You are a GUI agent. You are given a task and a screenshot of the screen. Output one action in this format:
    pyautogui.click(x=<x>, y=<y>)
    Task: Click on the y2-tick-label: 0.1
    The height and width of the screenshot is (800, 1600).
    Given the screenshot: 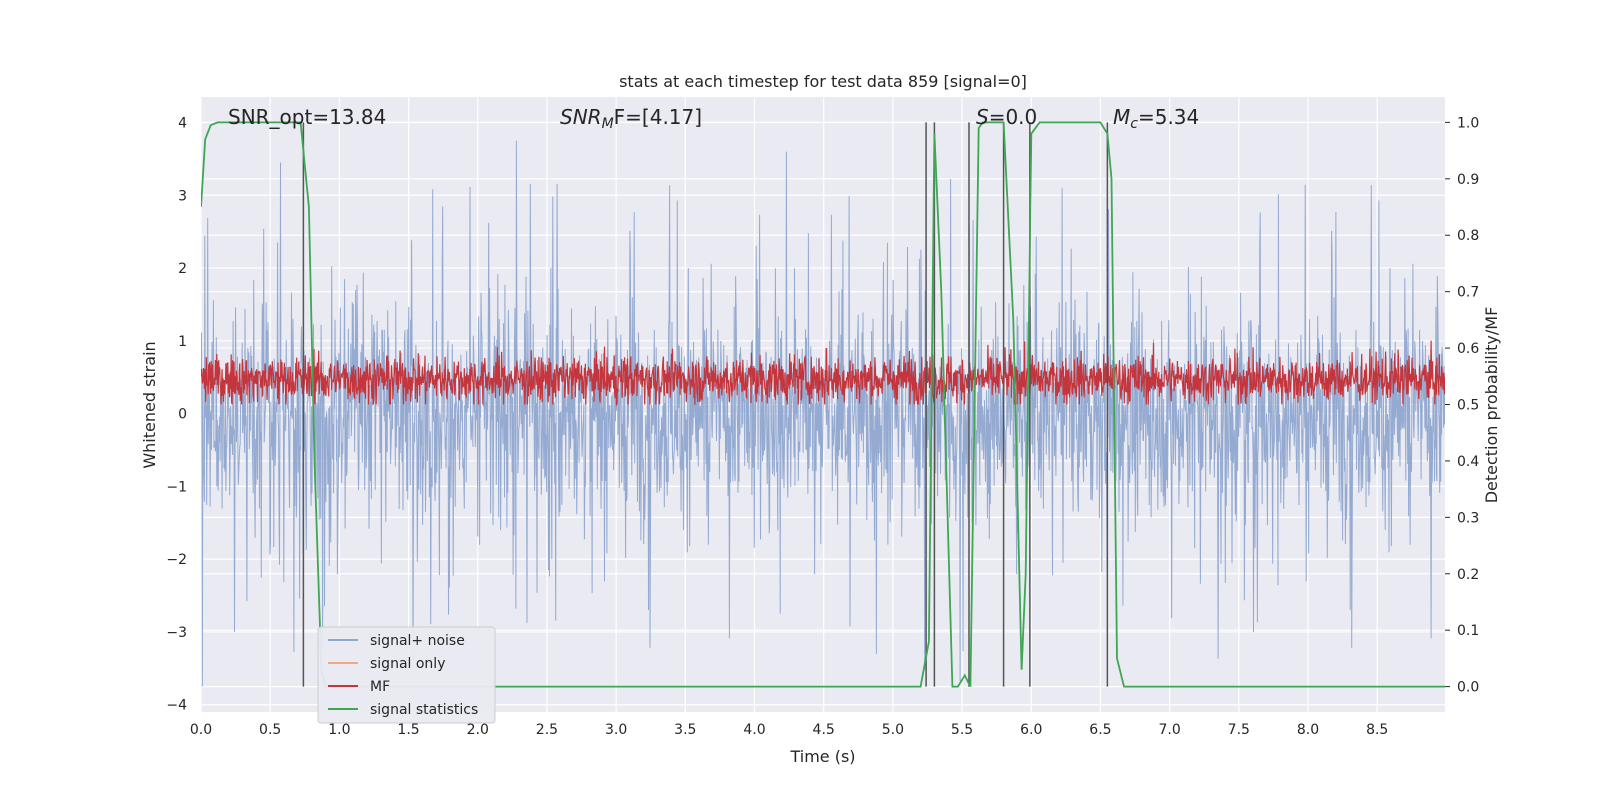 What is the action you would take?
    pyautogui.click(x=1468, y=631)
    